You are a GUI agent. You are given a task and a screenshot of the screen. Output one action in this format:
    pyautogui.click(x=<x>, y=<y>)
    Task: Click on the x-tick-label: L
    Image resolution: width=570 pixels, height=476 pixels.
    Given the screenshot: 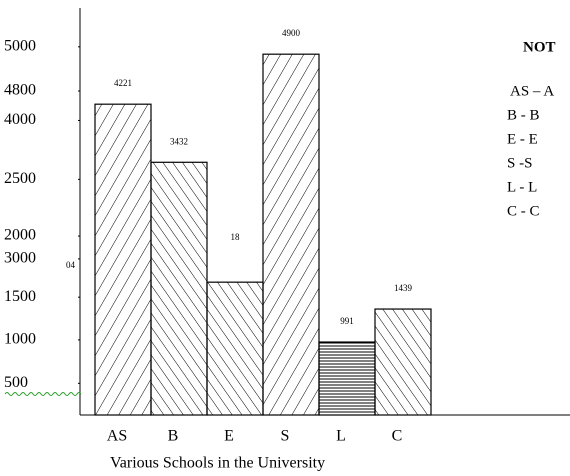 What is the action you would take?
    pyautogui.click(x=341, y=436)
    